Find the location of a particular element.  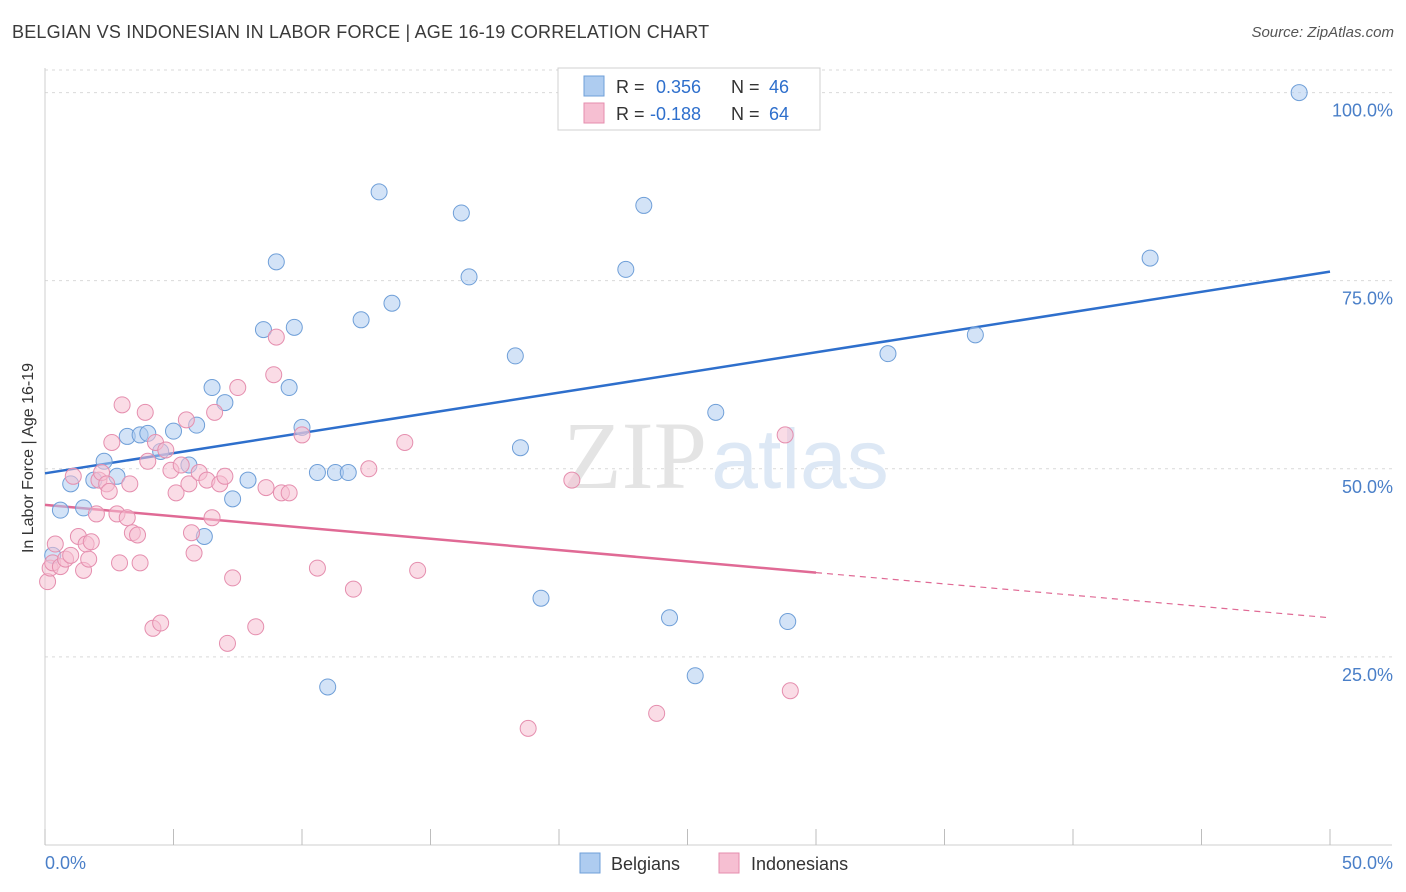

y-tick-label: 25.0% is located at coordinates (1367, 675).